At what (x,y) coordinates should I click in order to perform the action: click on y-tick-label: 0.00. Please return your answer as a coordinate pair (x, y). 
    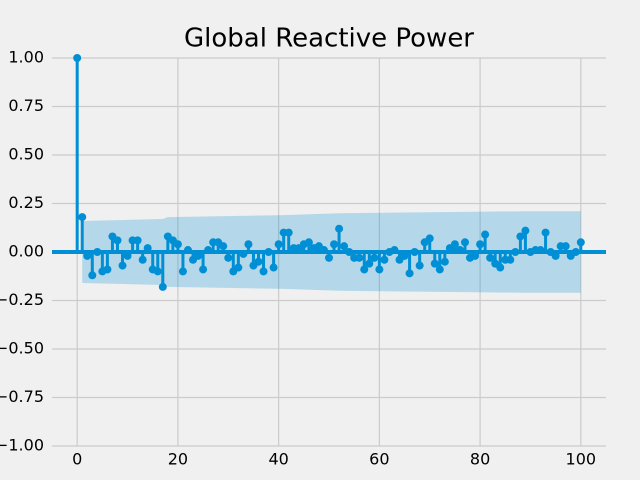
    Looking at the image, I should click on (26, 251).